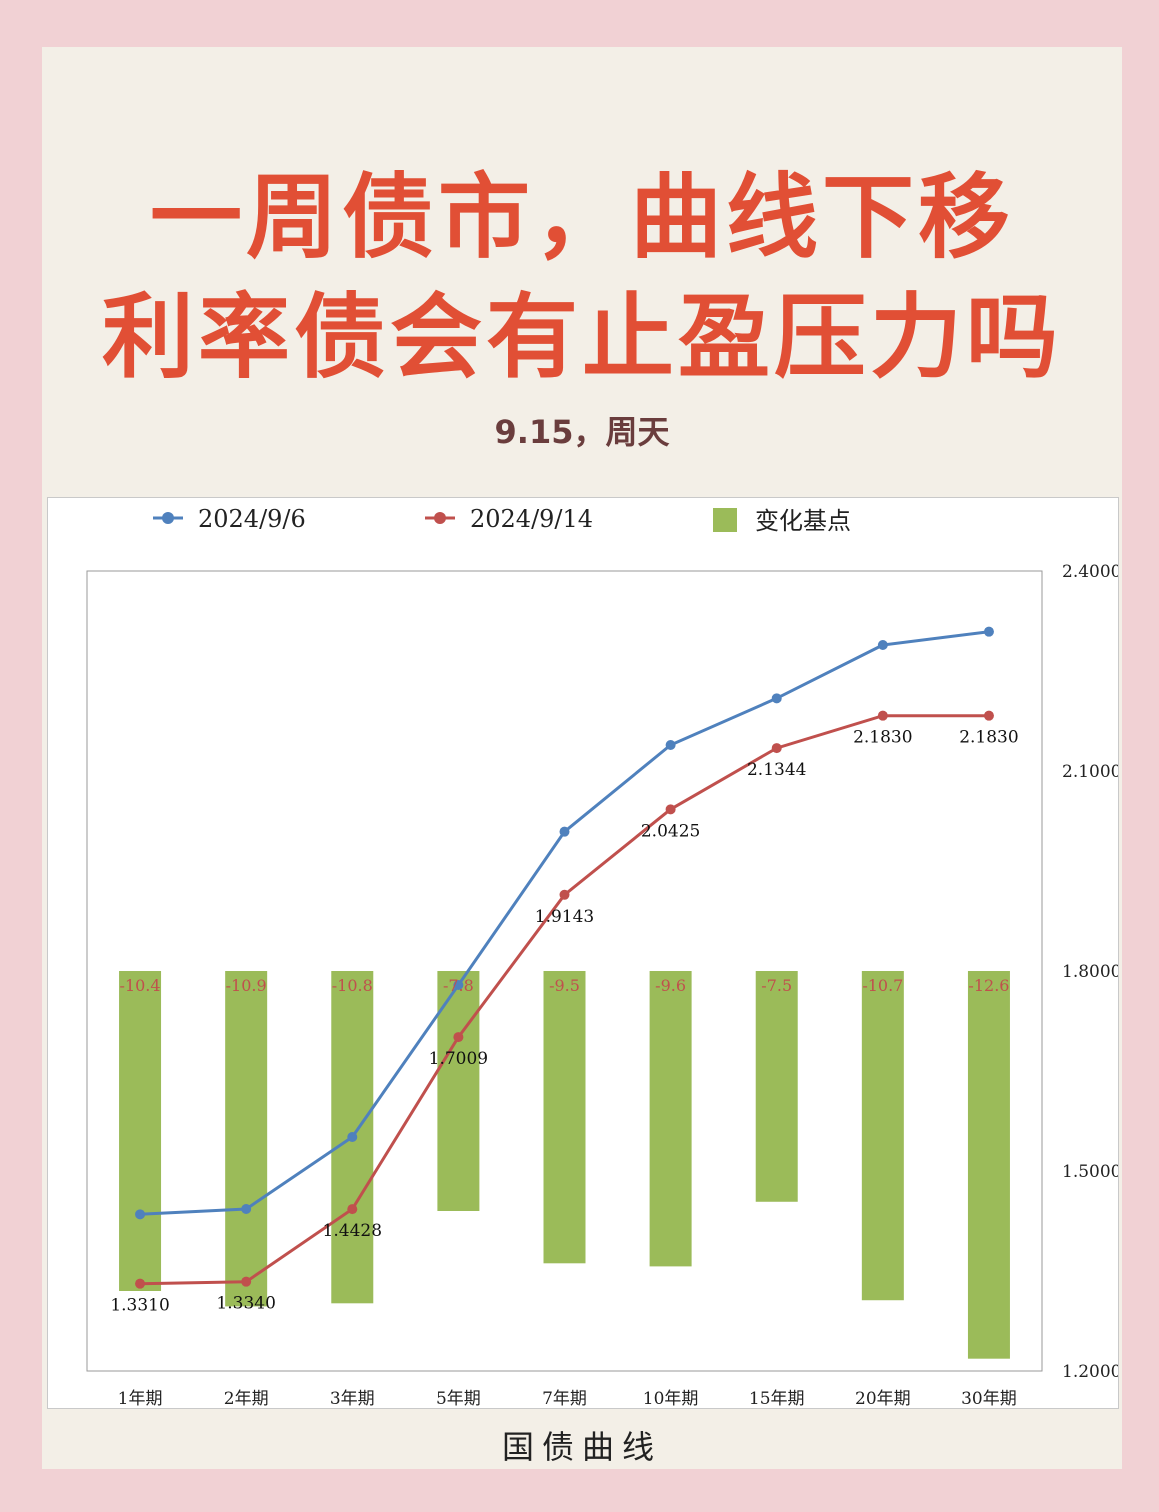 Image resolution: width=1159 pixels, height=1512 pixels. Describe the element at coordinates (245, 1304) in the screenshot. I see `series-2024-9-14-label-1: 1.3340` at that location.